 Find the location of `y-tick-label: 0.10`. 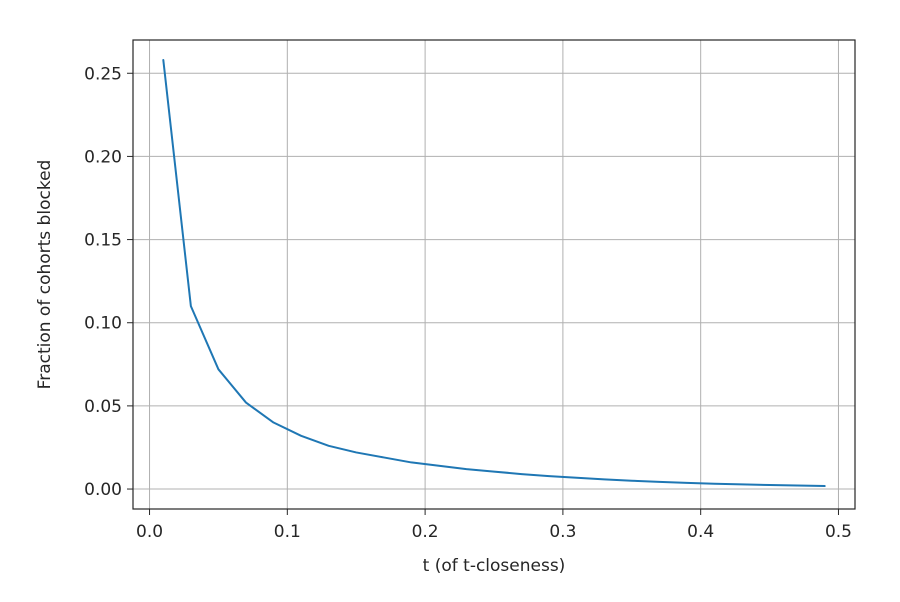

y-tick-label: 0.10 is located at coordinates (103, 324).